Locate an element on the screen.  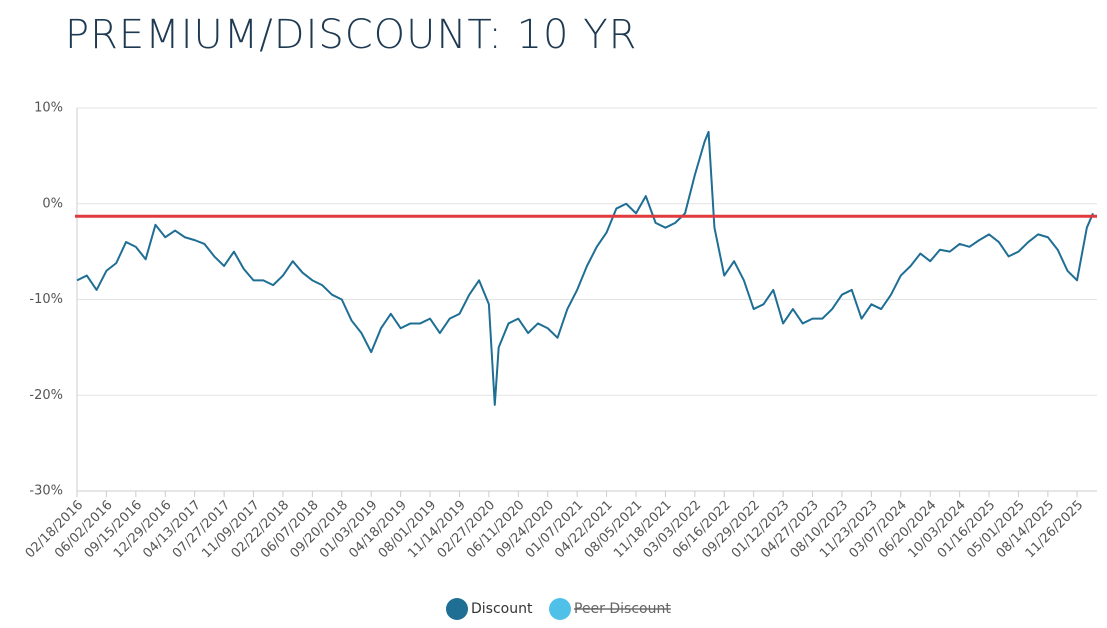
chart-title: PREMIUM/DISCOUNT: 10 YR is located at coordinates (351, 35).